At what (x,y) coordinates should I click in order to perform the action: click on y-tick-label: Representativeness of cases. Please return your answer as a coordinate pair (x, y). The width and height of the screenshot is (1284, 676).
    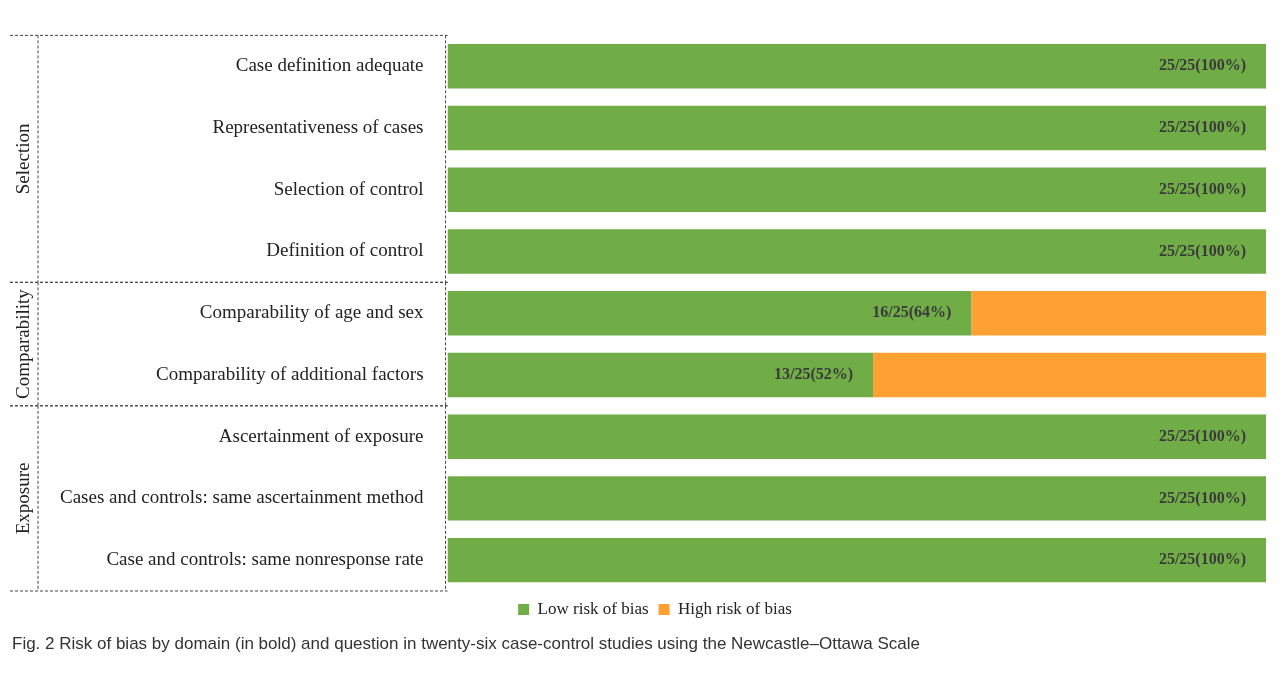
    Looking at the image, I should click on (318, 126).